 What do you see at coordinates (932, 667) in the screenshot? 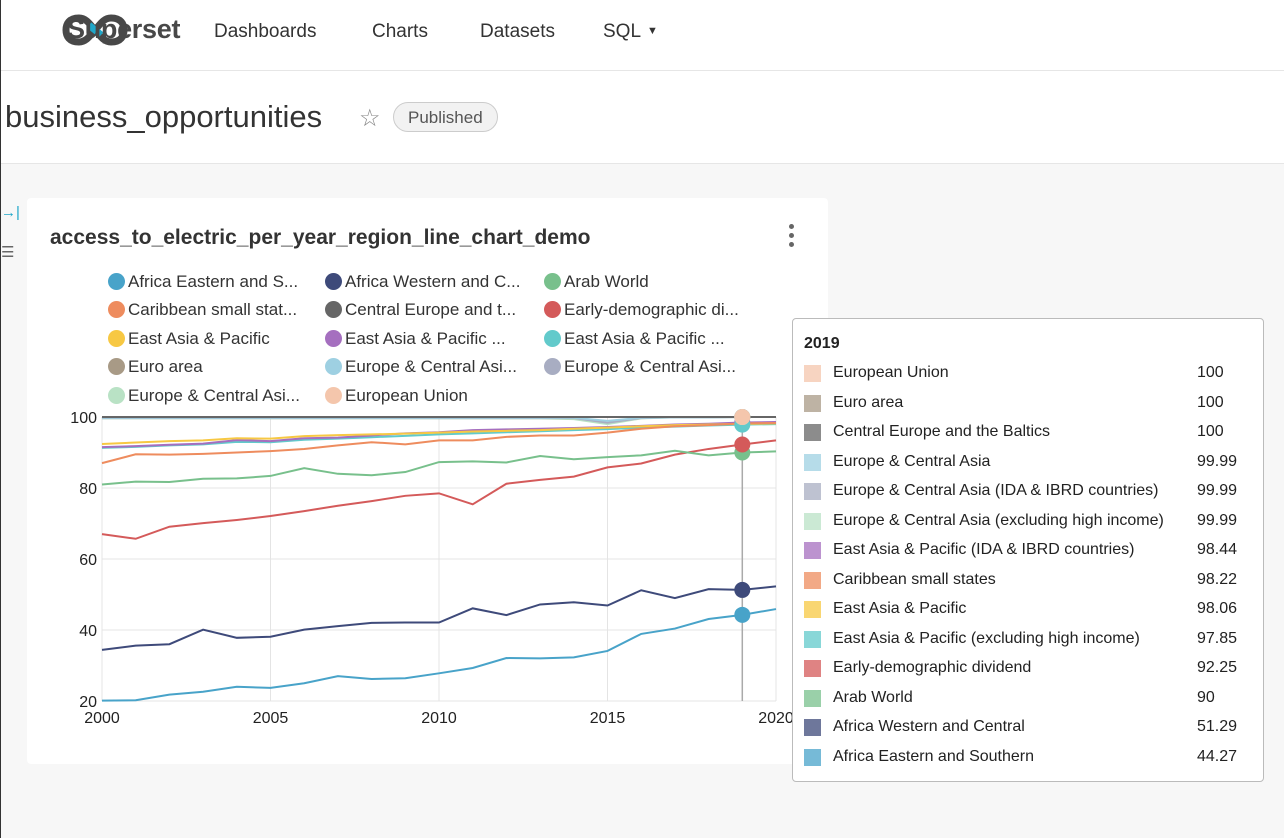
I see `tooltip-series-name: Early-demographic dividend` at bounding box center [932, 667].